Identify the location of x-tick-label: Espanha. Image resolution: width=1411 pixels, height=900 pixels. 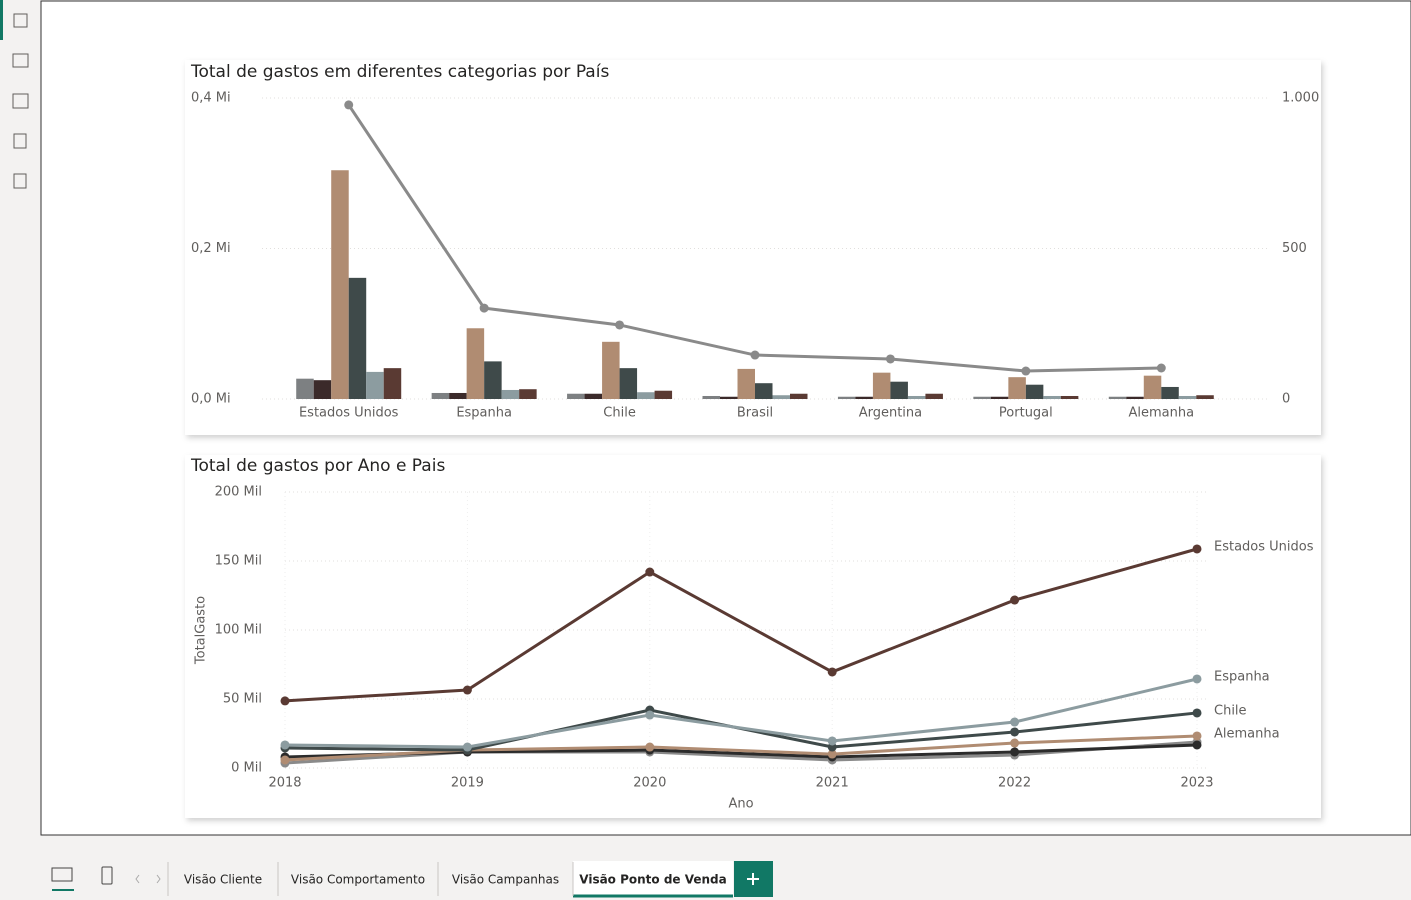
(484, 413).